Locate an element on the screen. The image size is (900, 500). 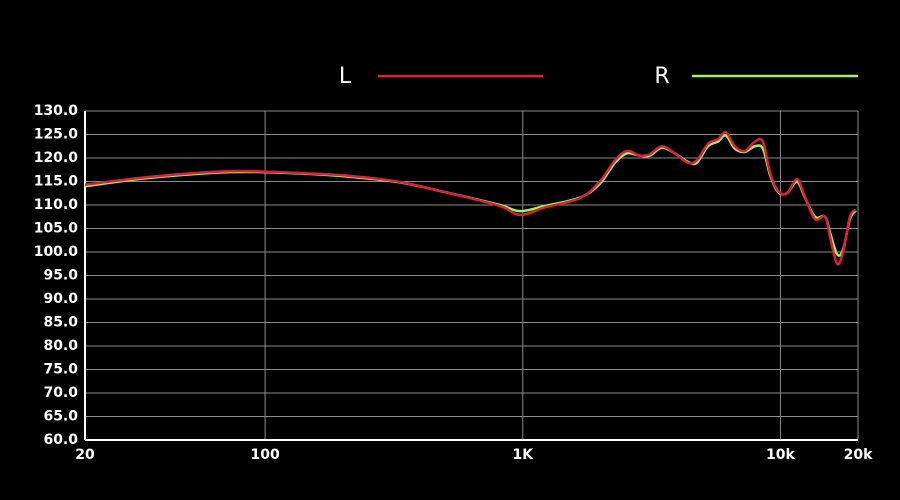
legend-label: R is located at coordinates (661, 76).